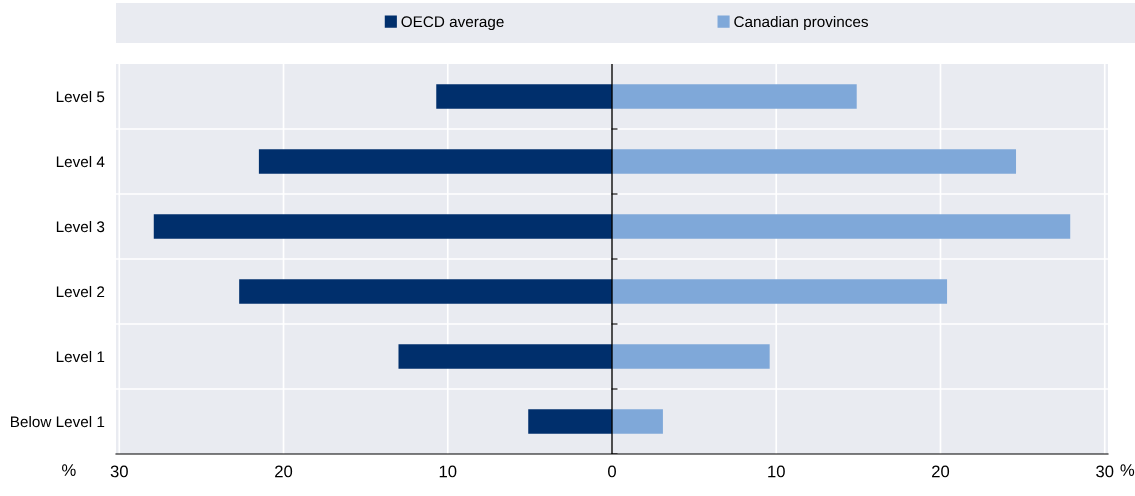 The height and width of the screenshot is (496, 1135). Describe the element at coordinates (80, 226) in the screenshot. I see `y-tick-label: Level 3` at that location.